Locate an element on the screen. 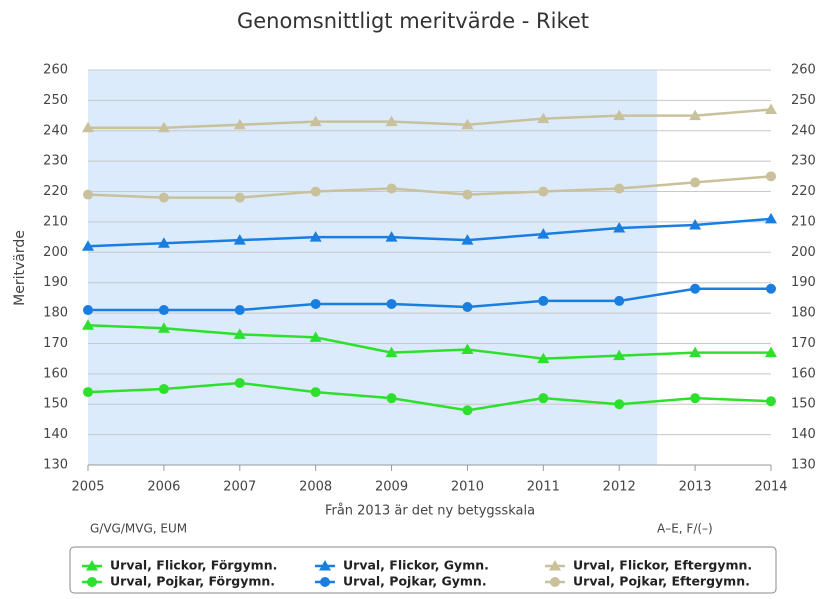  legend-box is located at coordinates (423, 570).